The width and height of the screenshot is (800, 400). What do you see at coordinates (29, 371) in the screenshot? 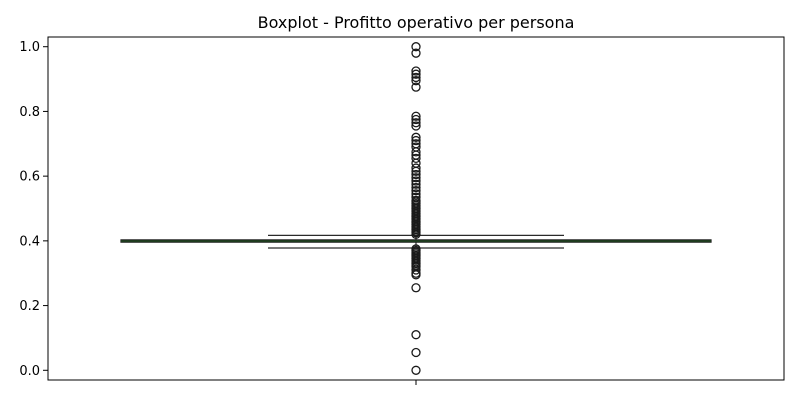
I see `y-tick-label: 0.0` at bounding box center [29, 371].